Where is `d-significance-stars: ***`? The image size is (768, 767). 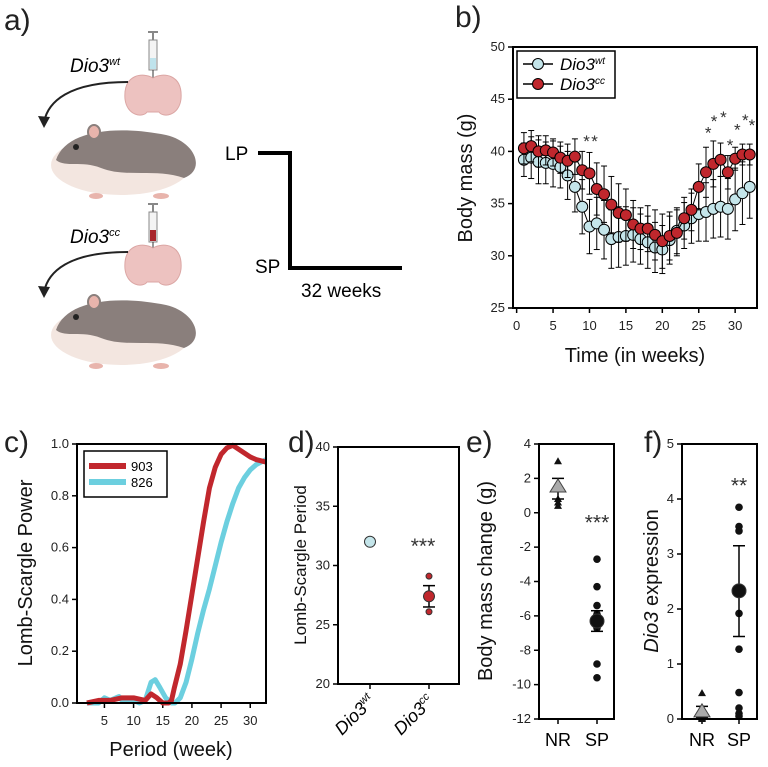
d-significance-stars: *** is located at coordinates (423, 546).